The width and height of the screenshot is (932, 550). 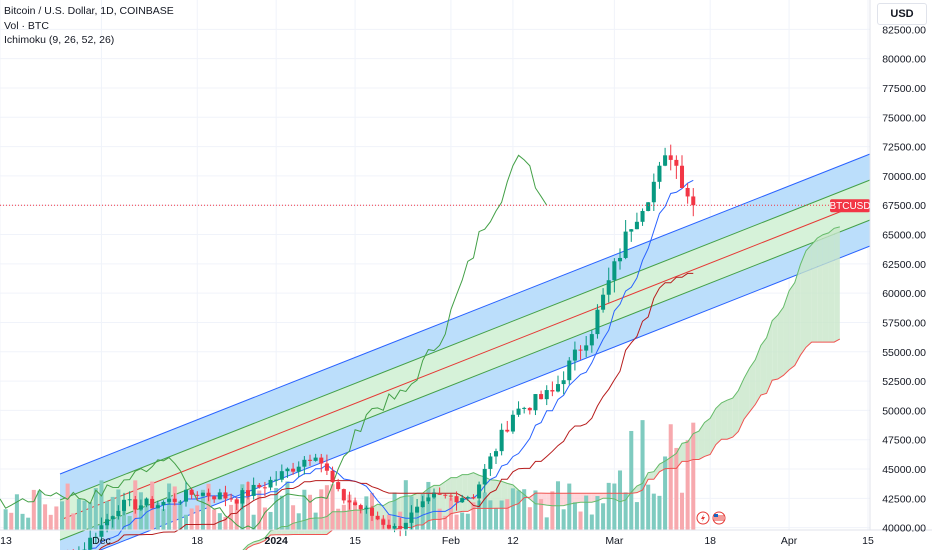 I want to click on y-tick-label: 60000.00, so click(x=904, y=294).